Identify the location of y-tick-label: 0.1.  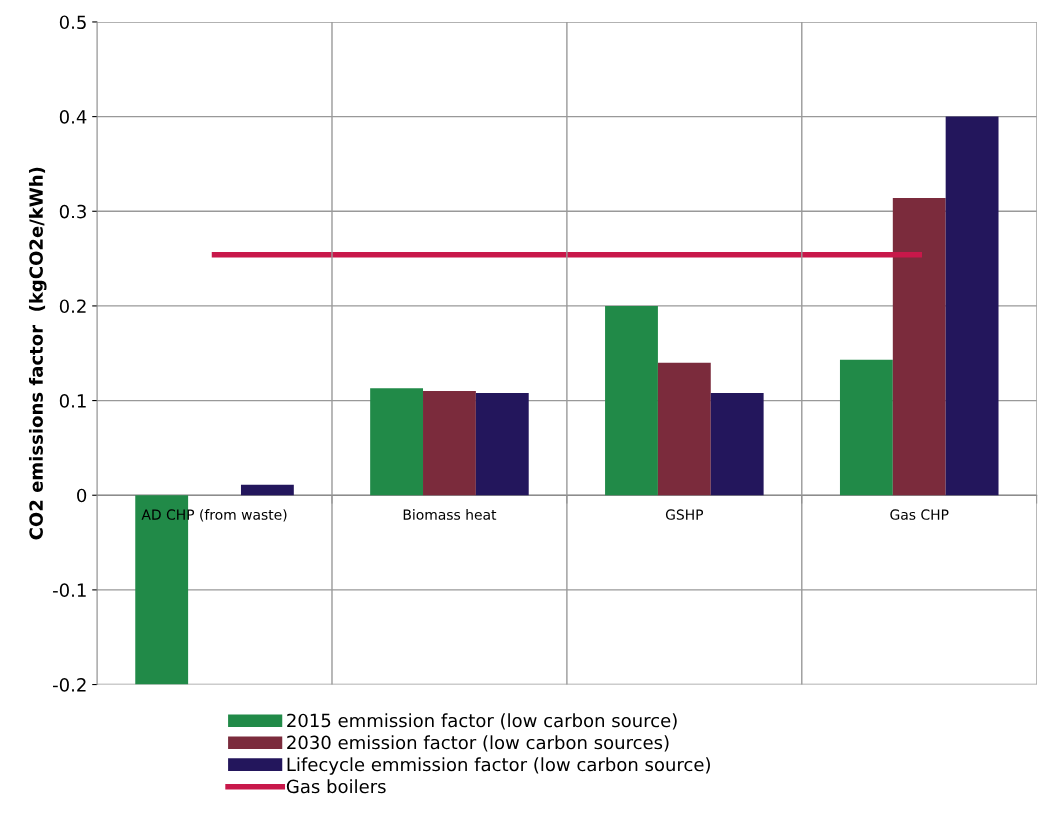
(72, 401).